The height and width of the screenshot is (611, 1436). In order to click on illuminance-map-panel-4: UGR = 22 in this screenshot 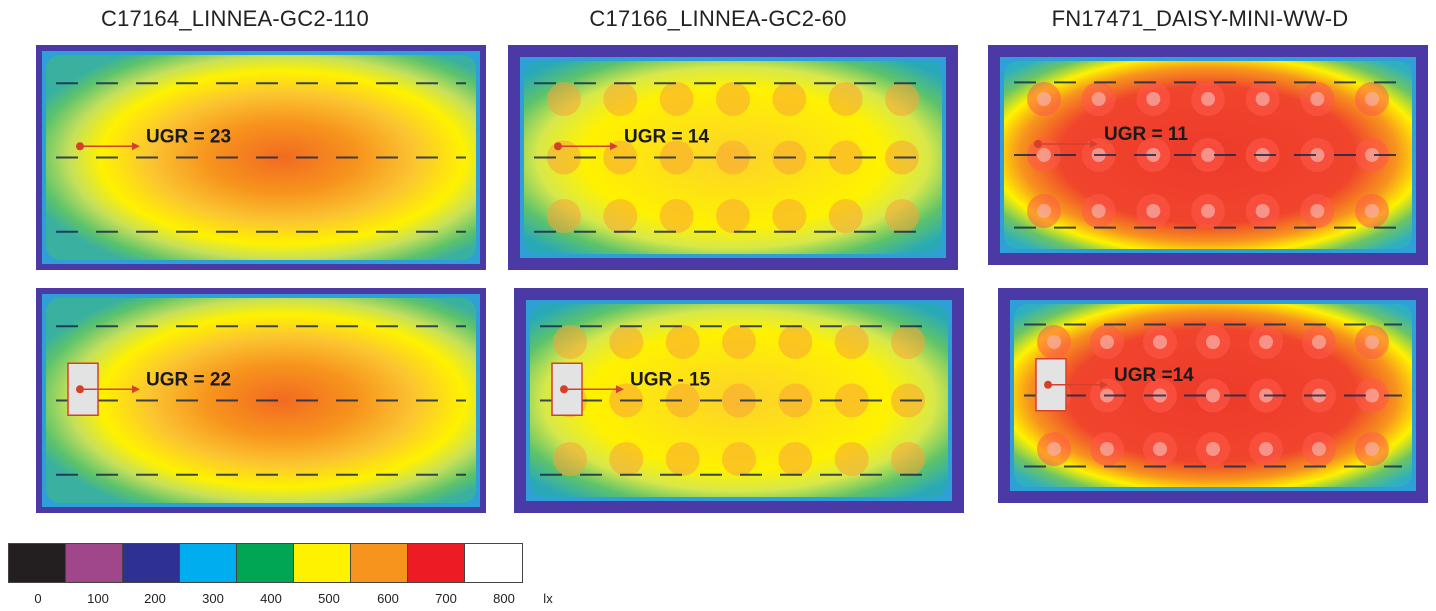, I will do `click(261, 400)`.